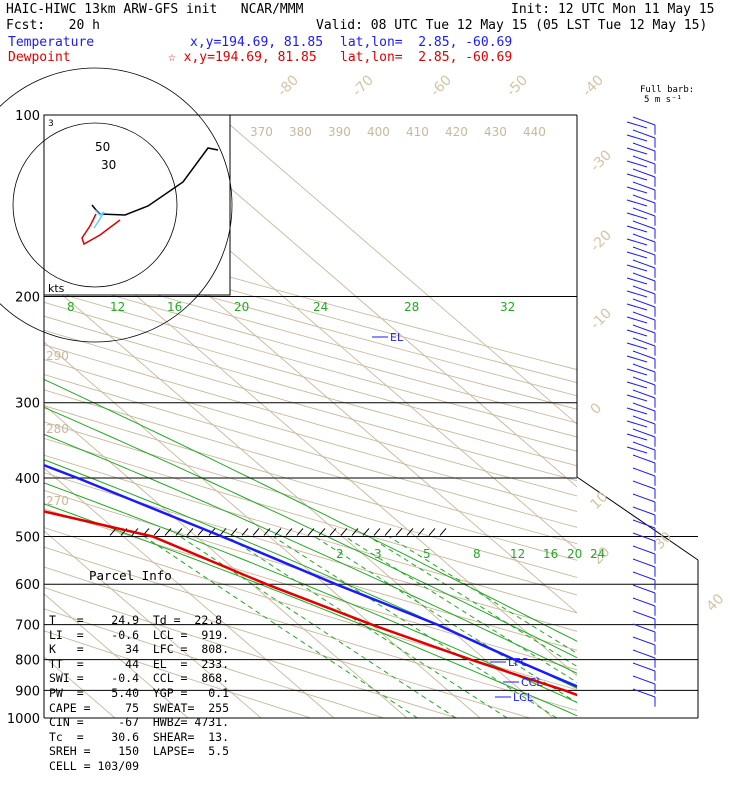 The width and height of the screenshot is (740, 788). What do you see at coordinates (523, 697) in the screenshot?
I see `level-marker-label: LCL` at bounding box center [523, 697].